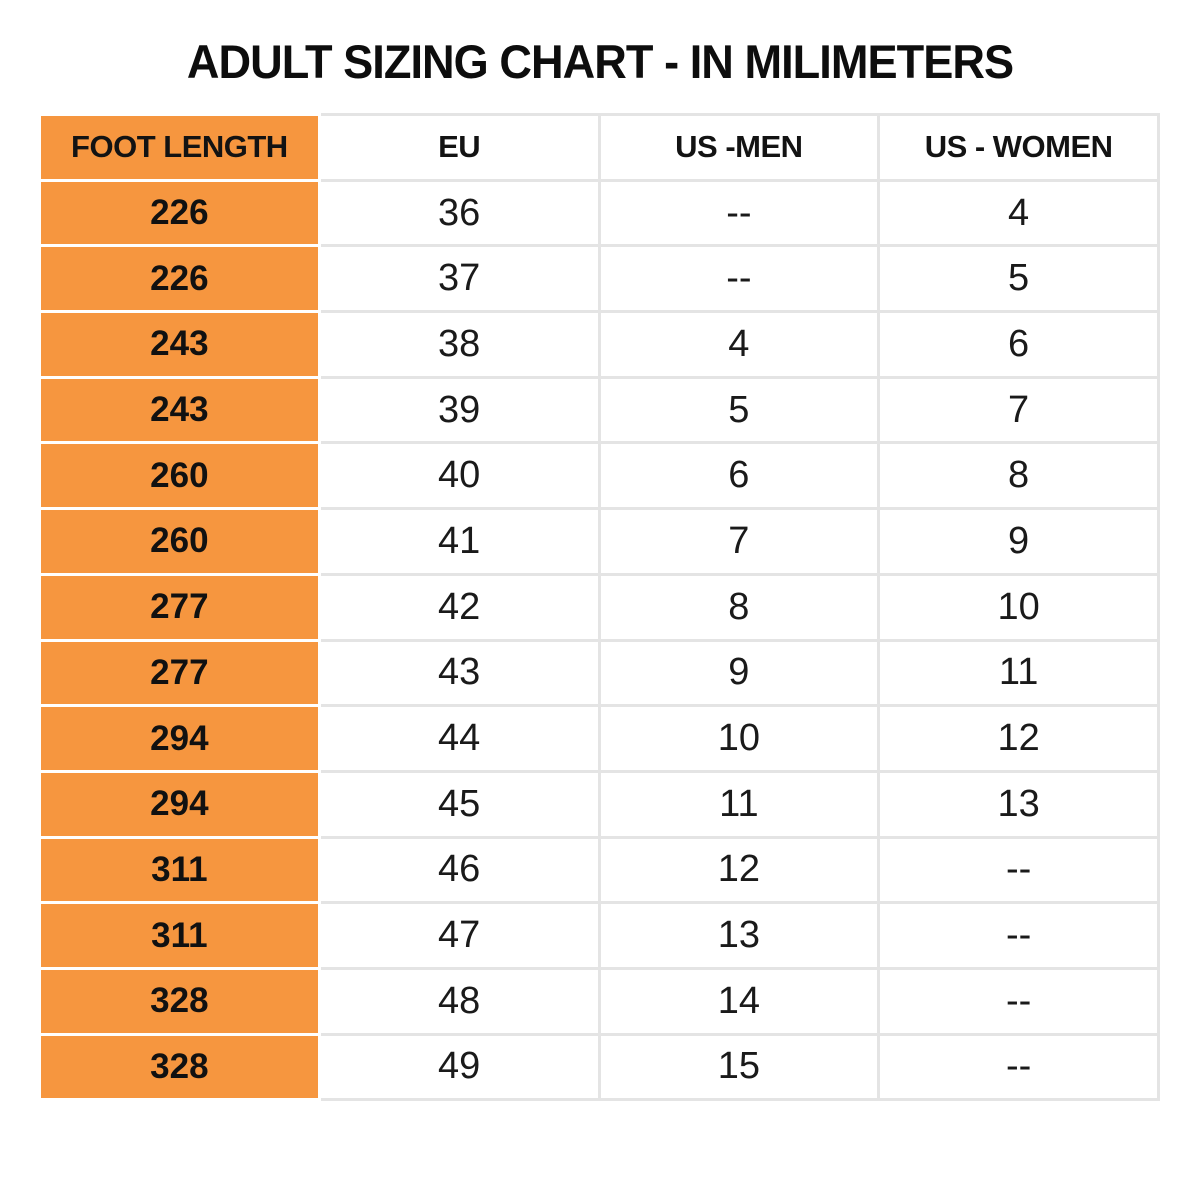  What do you see at coordinates (459, 607) in the screenshot?
I see `size-cell: 42` at bounding box center [459, 607].